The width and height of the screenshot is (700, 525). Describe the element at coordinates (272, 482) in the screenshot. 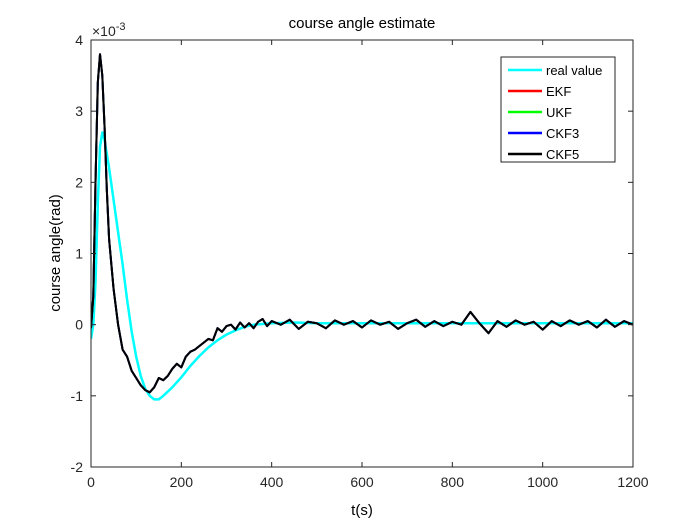

I see `x-tick-label: 400` at that location.